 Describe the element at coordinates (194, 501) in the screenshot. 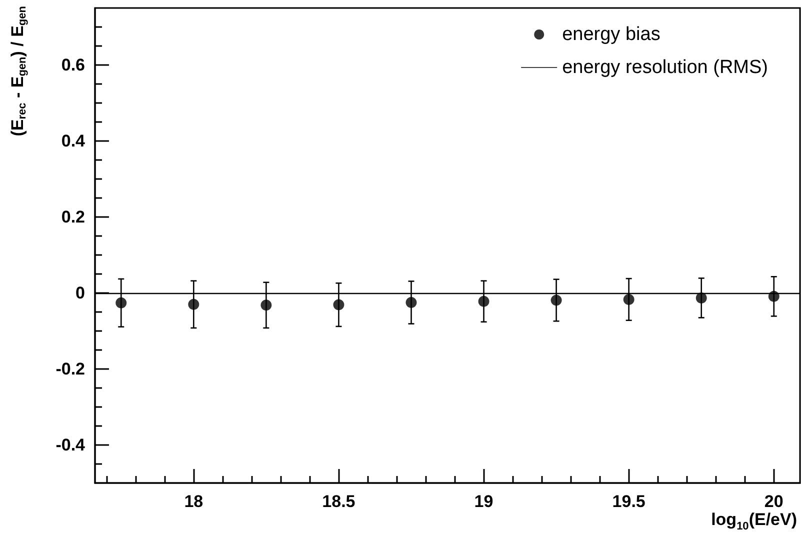

I see `x-tick-label: 18` at that location.